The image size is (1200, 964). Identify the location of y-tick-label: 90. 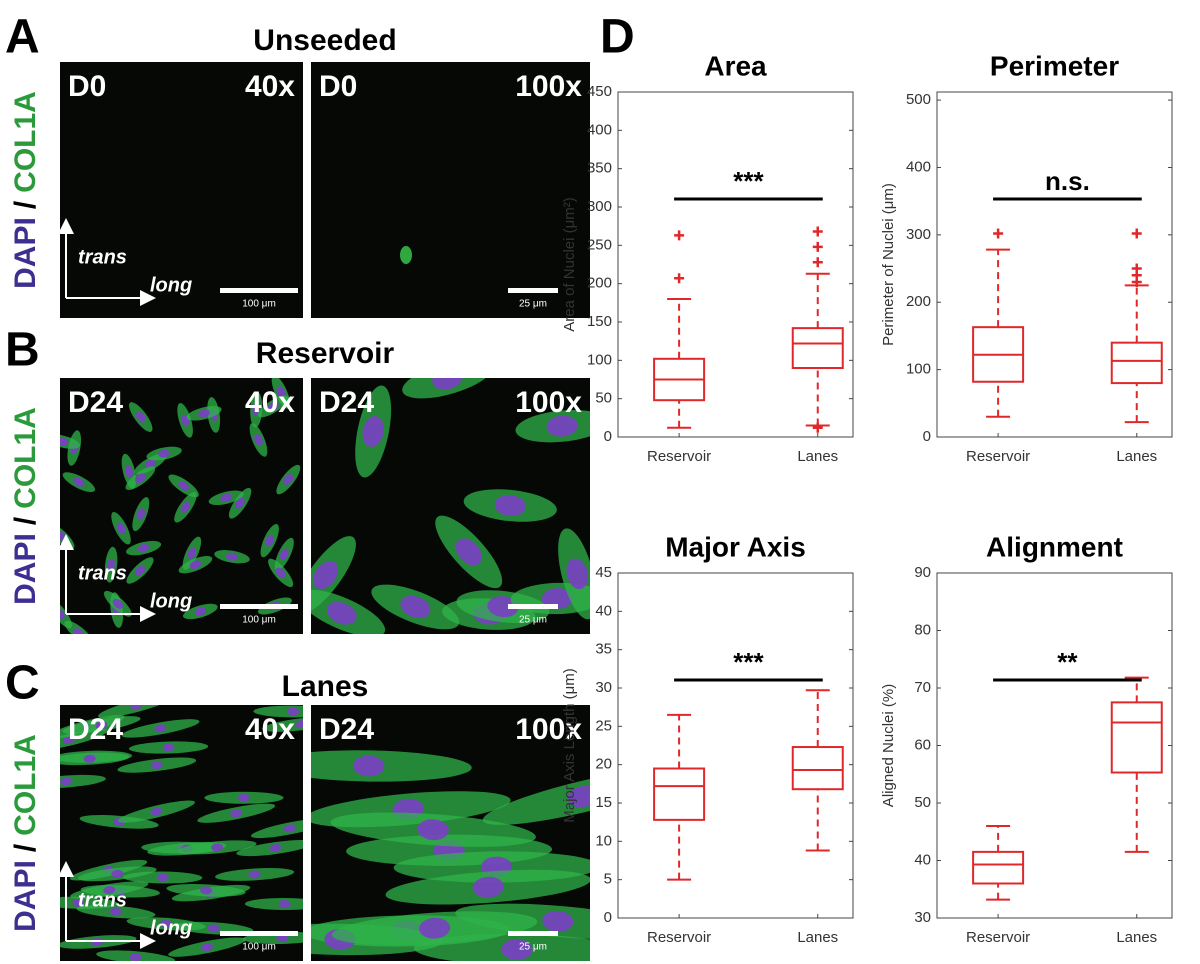
(922, 572).